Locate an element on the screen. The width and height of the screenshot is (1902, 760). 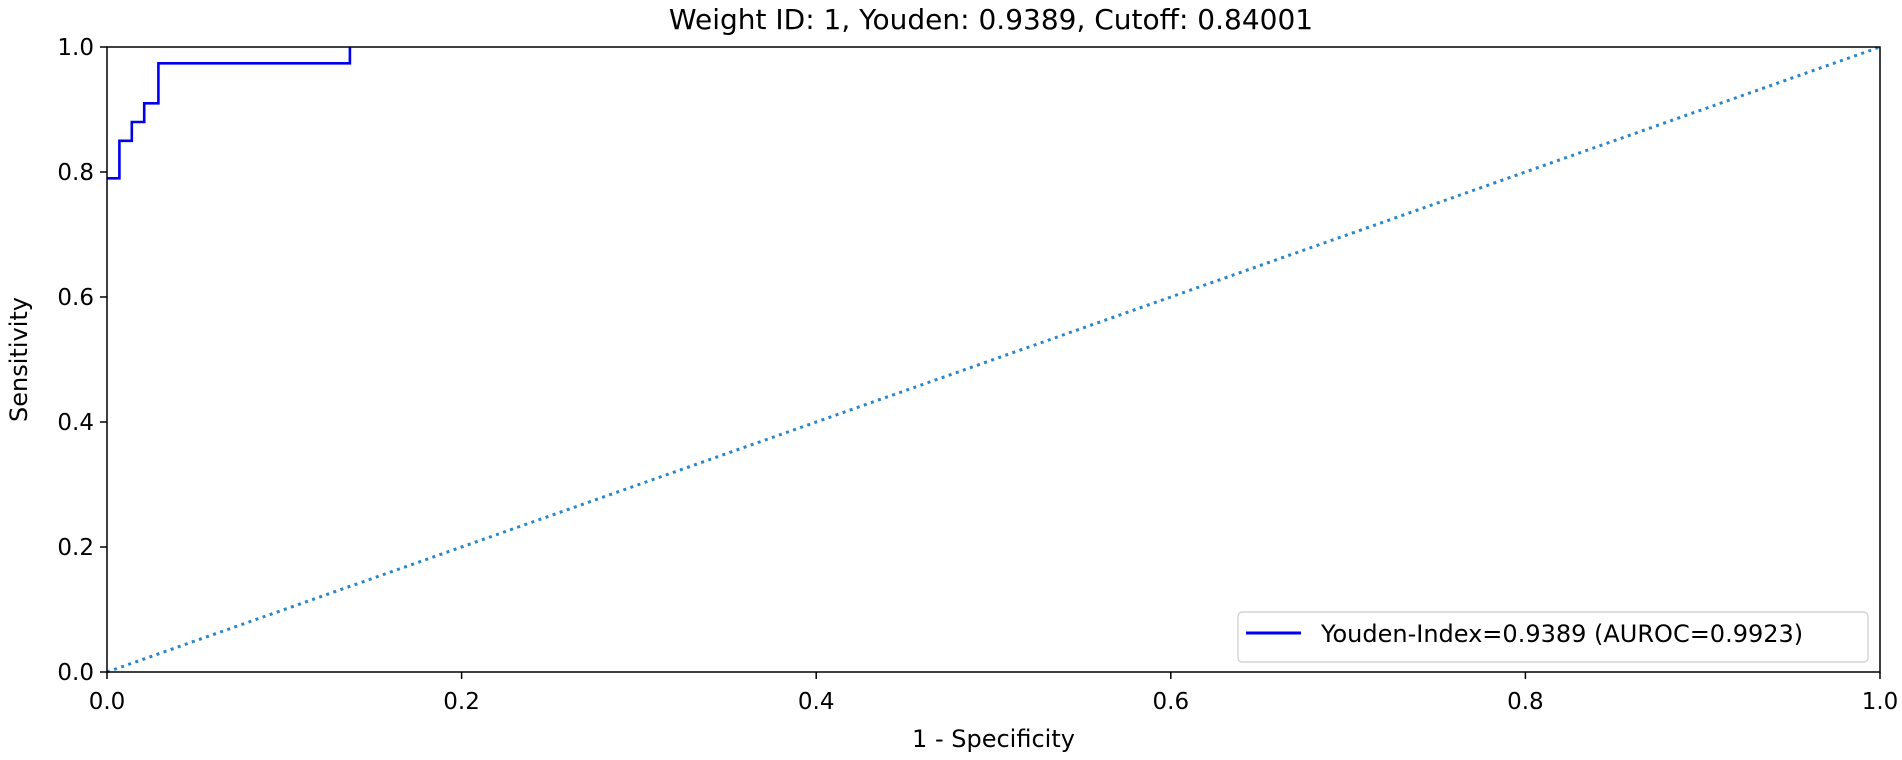
y-tick-label: 0.4 is located at coordinates (75, 423).